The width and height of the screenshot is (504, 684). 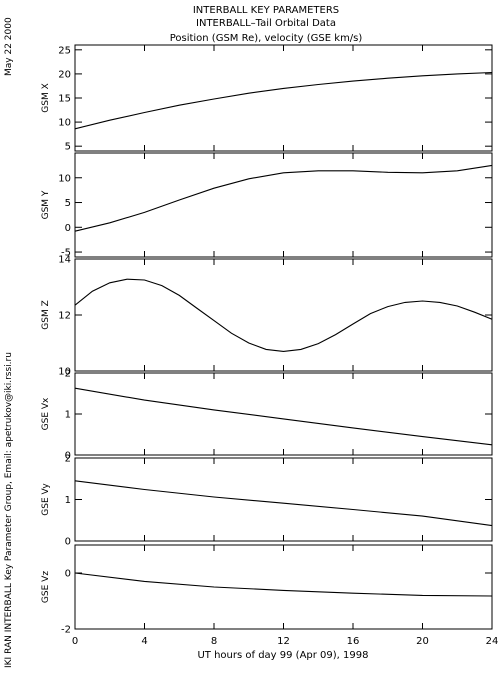 I want to click on gsm-y-ytick-label: 0, so click(x=68, y=228).